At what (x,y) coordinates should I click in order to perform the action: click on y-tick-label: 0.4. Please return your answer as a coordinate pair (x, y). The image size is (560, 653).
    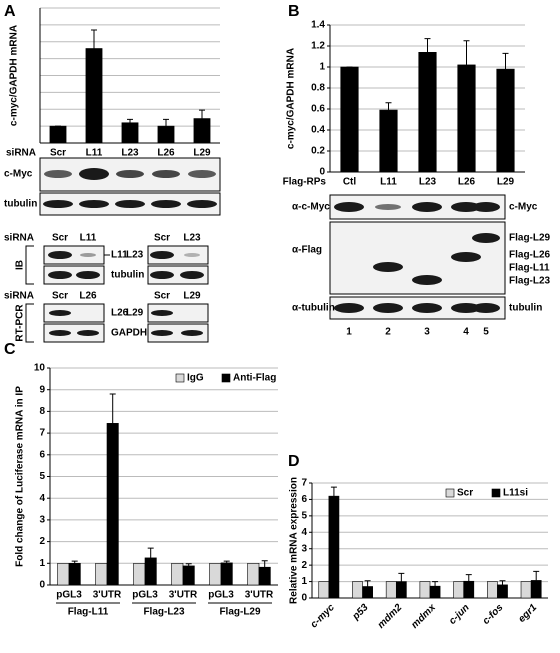
    Looking at the image, I should click on (318, 130).